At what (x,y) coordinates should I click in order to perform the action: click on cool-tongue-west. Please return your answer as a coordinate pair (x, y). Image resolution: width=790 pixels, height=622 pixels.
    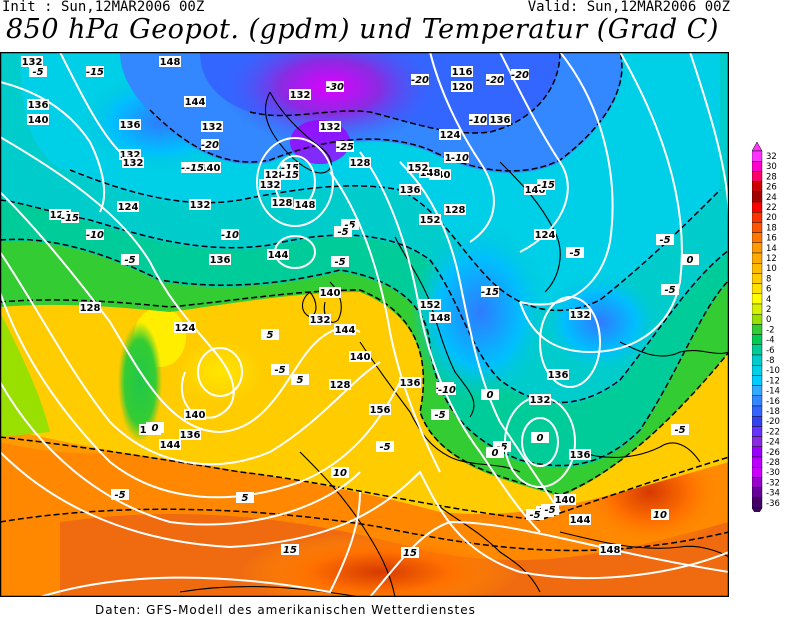
    Looking at the image, I should click on (140, 382).